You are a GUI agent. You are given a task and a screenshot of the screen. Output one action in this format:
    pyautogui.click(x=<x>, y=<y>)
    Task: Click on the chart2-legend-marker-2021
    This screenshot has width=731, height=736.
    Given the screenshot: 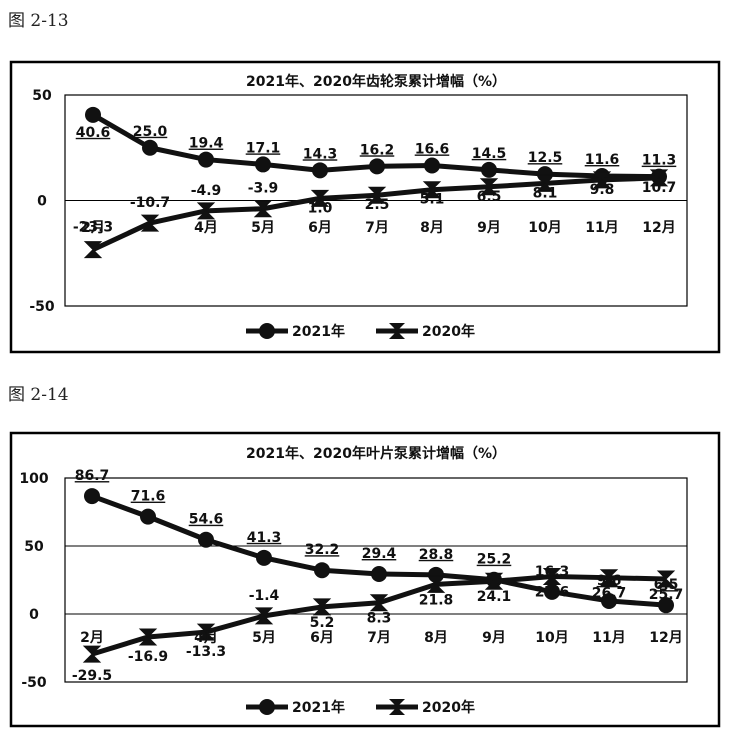 What is the action you would take?
    pyautogui.click(x=267, y=707)
    